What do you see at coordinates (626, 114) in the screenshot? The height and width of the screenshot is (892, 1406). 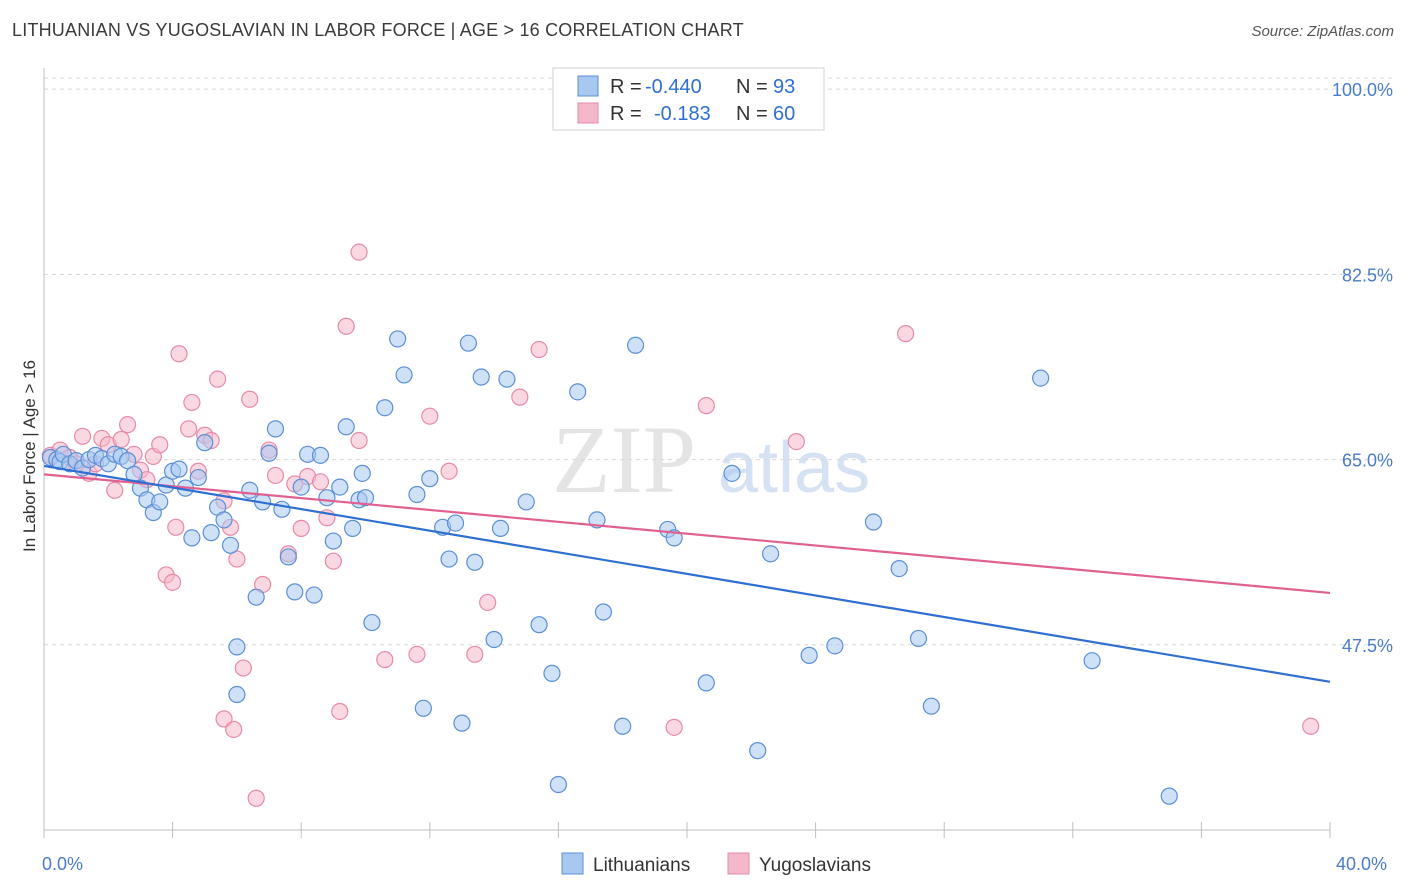 I see `legend-r-label-2: R =` at bounding box center [626, 114].